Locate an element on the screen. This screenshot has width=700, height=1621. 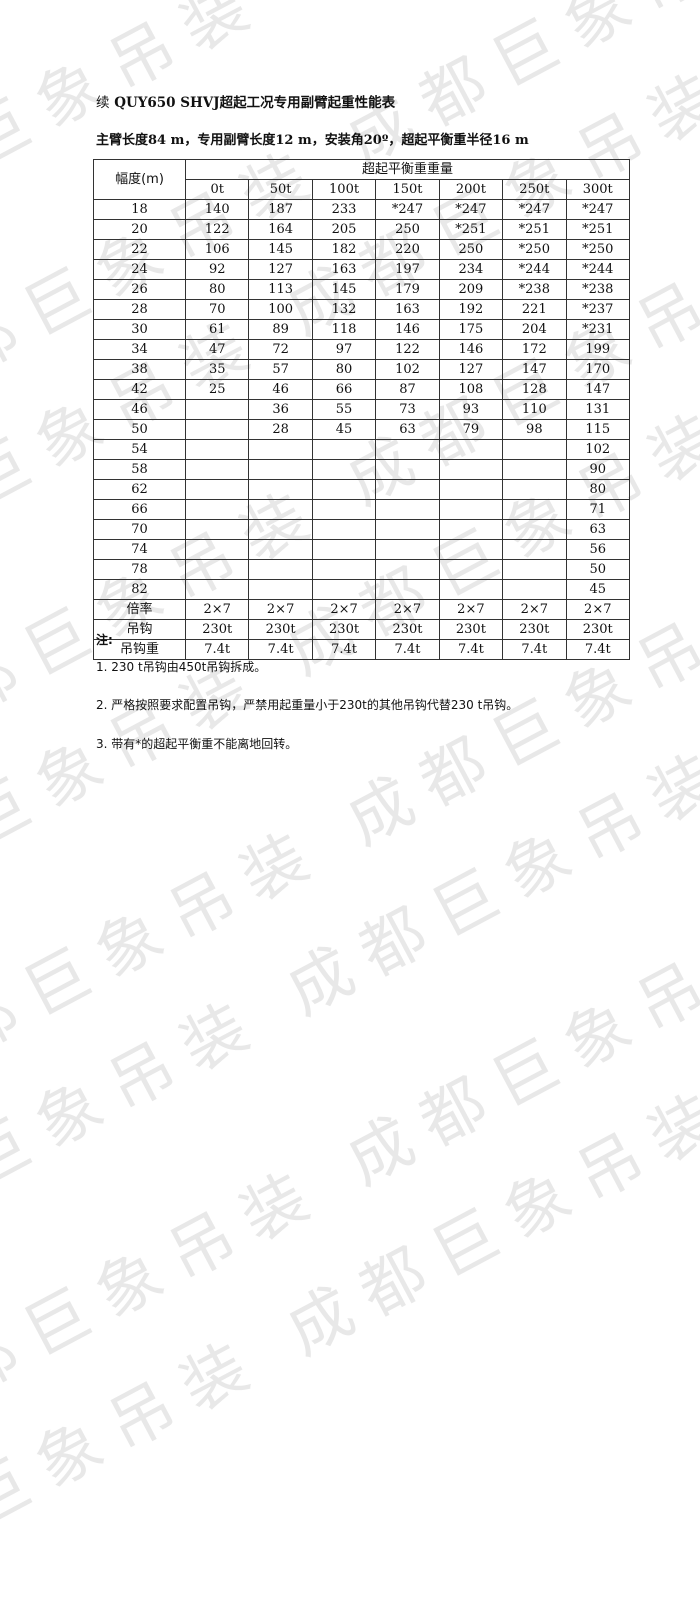
capacity-cell: 204 is located at coordinates (534, 329).